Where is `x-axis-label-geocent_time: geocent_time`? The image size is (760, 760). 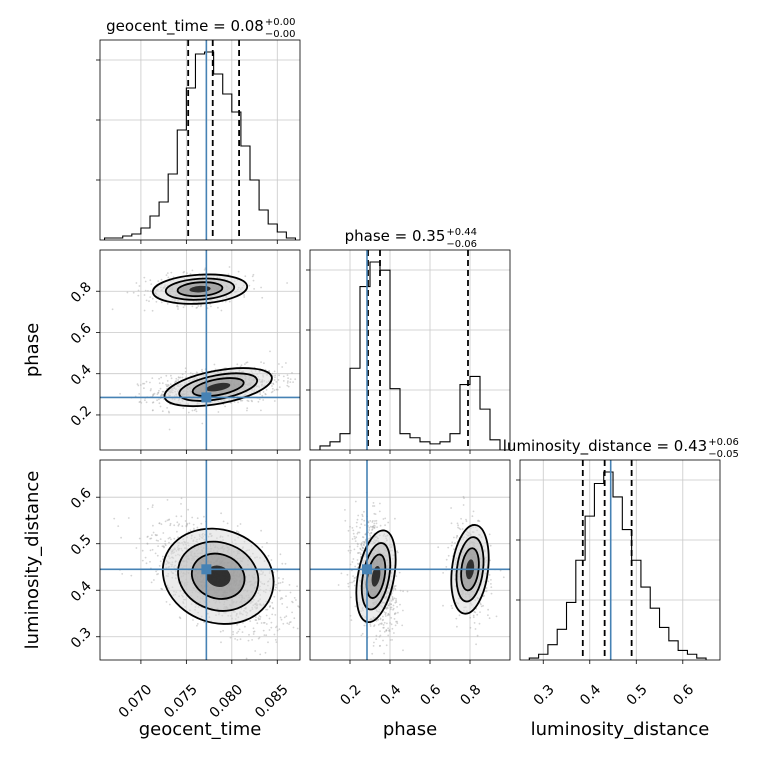
x-axis-label-geocent_time: geocent_time is located at coordinates (200, 729).